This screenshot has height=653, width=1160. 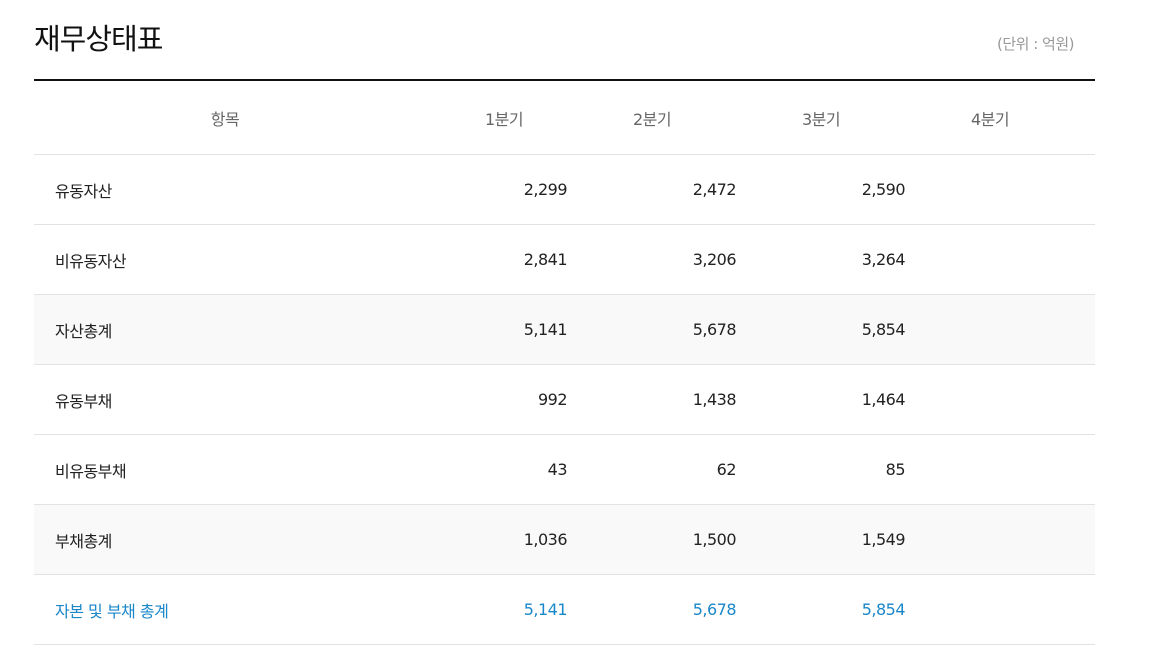 I want to click on column-header-q2: 2분기, so click(x=651, y=118).